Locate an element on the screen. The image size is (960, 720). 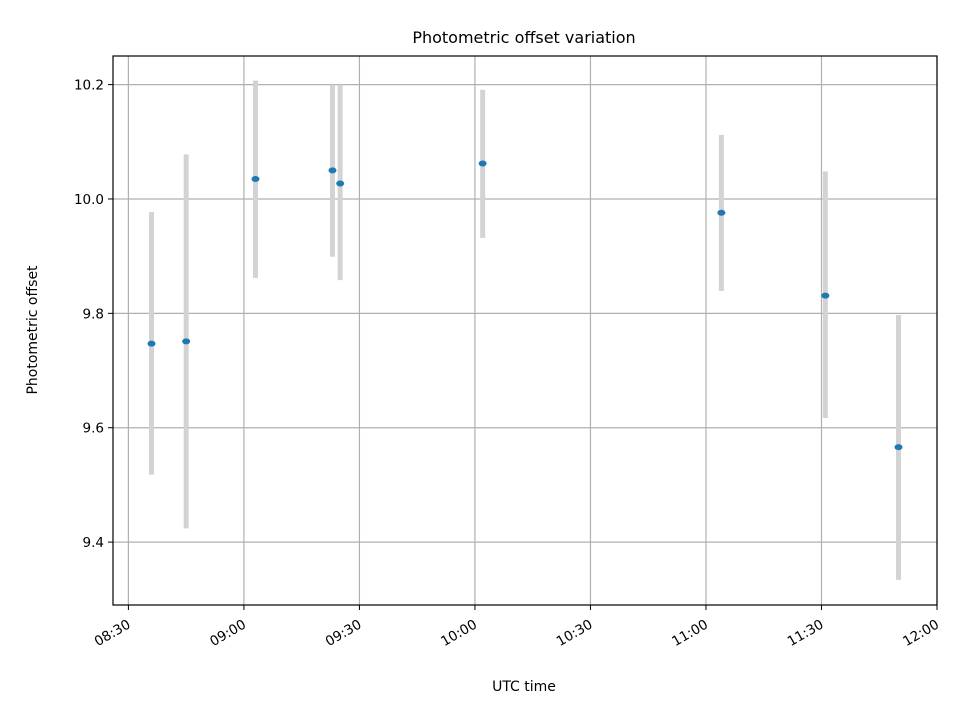
y-tick-label: 9.6 is located at coordinates (93, 429).